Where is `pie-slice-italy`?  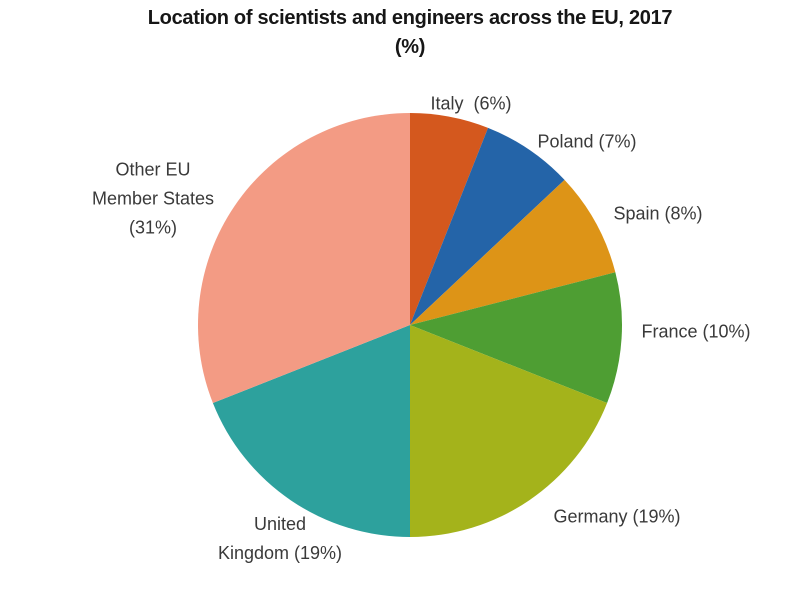 pie-slice-italy is located at coordinates (449, 219).